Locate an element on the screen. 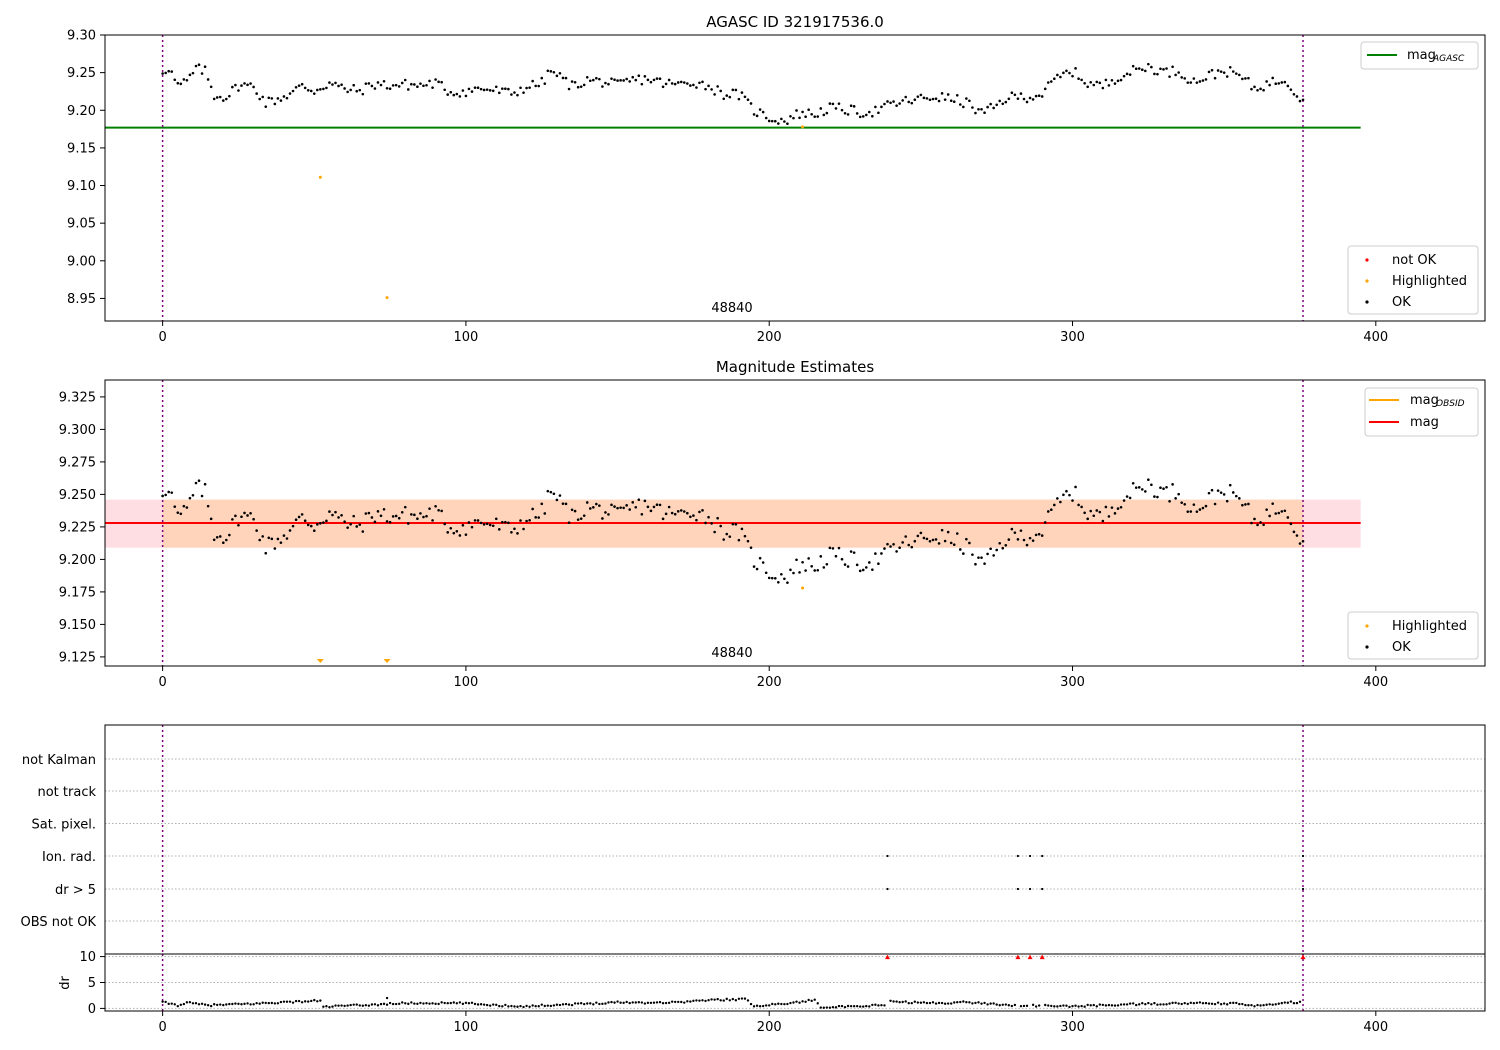 The width and height of the screenshot is (1500, 1050). estimates-xtick-label: 0 is located at coordinates (162, 682).